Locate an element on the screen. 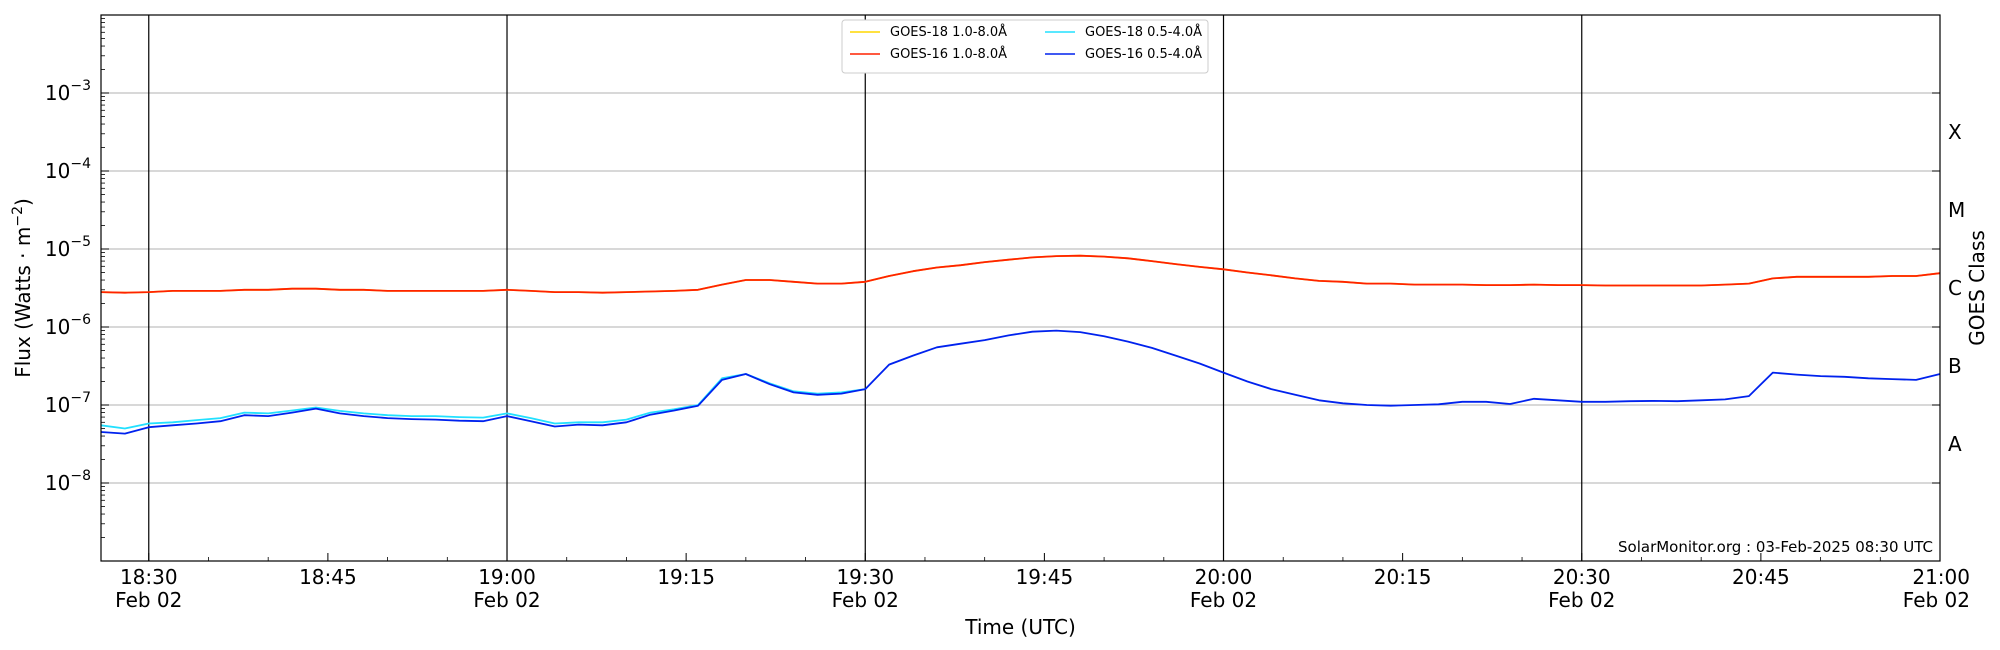  y-tick-label: 10⁻⁸ is located at coordinates (68, 481).